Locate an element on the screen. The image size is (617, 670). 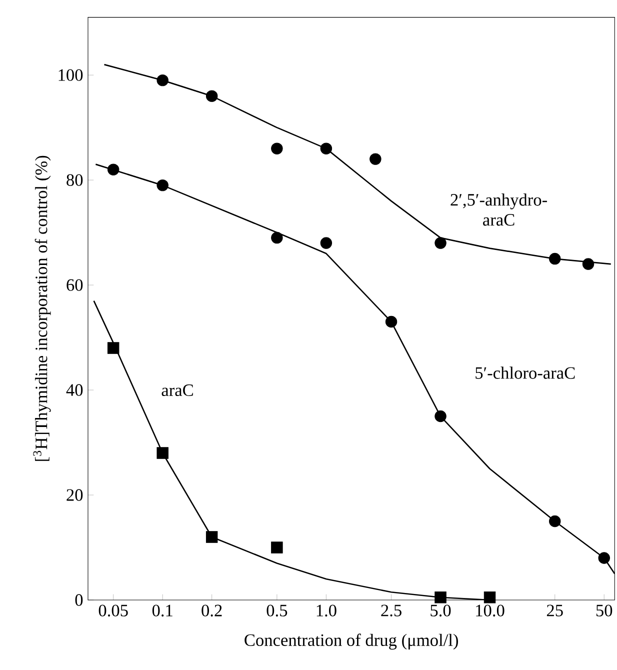
x-tick-label: 0.2 is located at coordinates (212, 610).